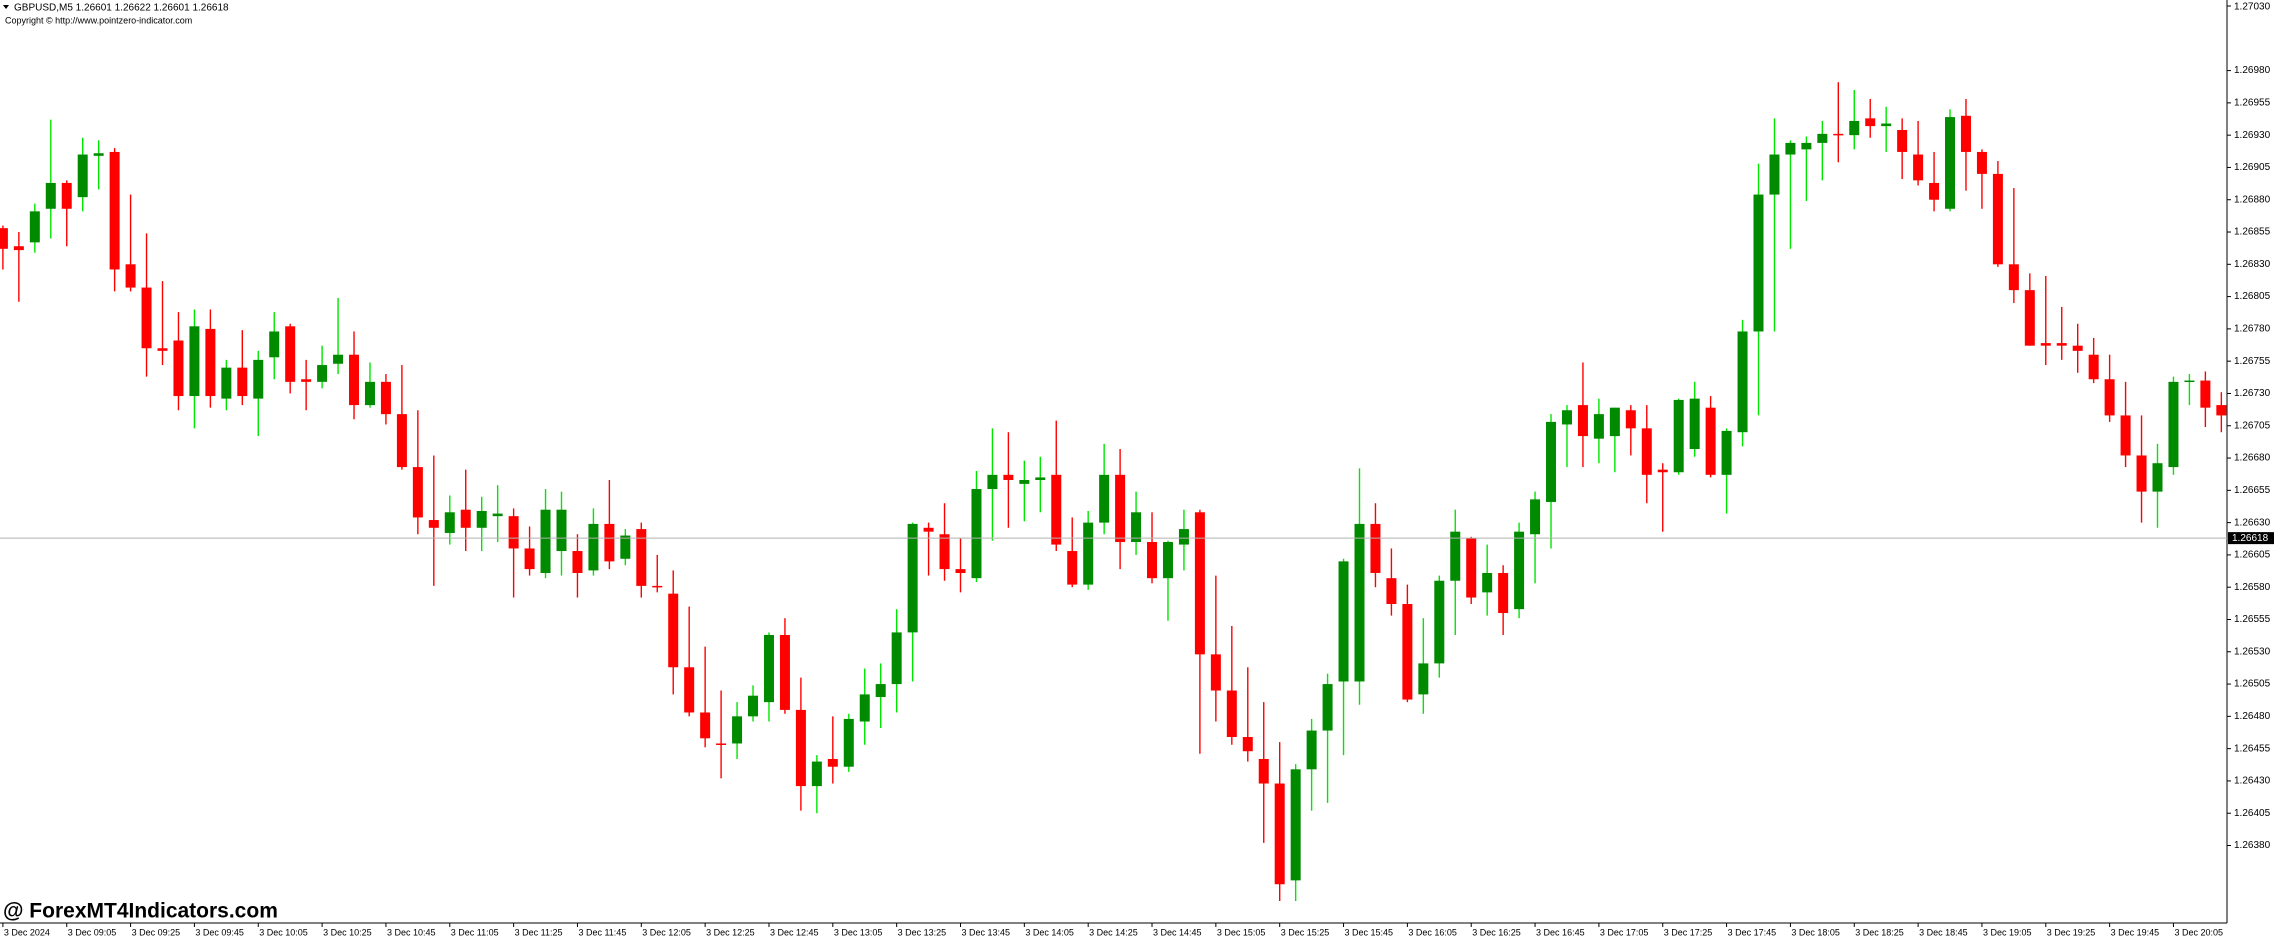 This screenshot has height=941, width=2275. Describe the element at coordinates (2251, 538) in the screenshot. I see `current-price-box` at that location.